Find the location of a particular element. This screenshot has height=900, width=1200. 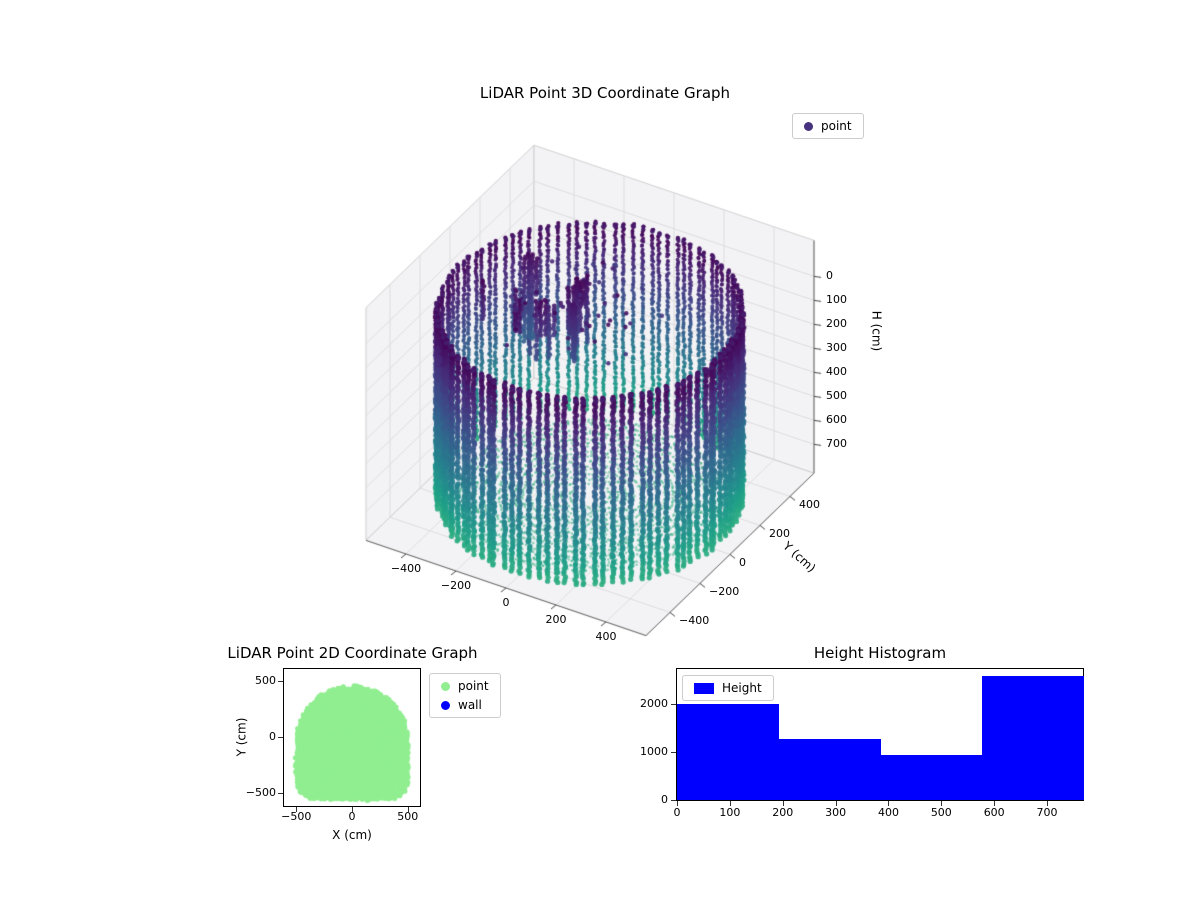

histogram-legend: Height is located at coordinates (728, 688).